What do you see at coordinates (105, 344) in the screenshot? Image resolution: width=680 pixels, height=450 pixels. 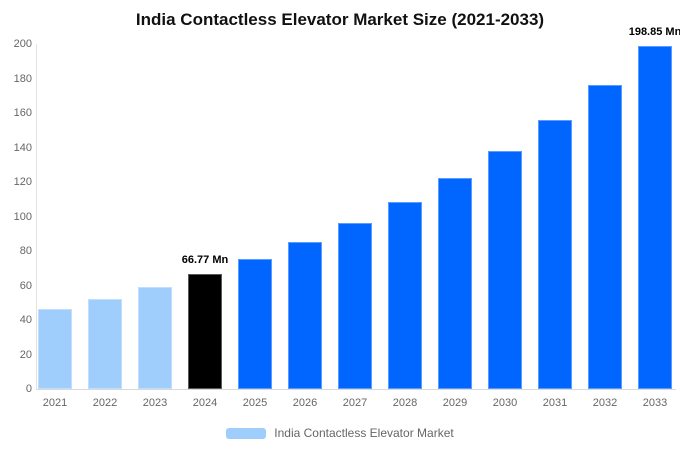 I see `bar-2022` at bounding box center [105, 344].